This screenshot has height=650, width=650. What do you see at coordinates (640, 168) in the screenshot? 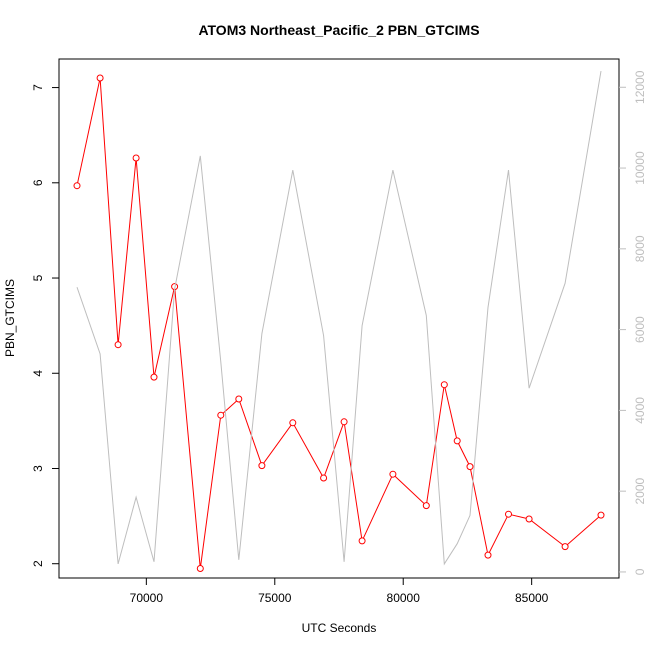
I see `y2-tick-label: 10000` at bounding box center [640, 168].